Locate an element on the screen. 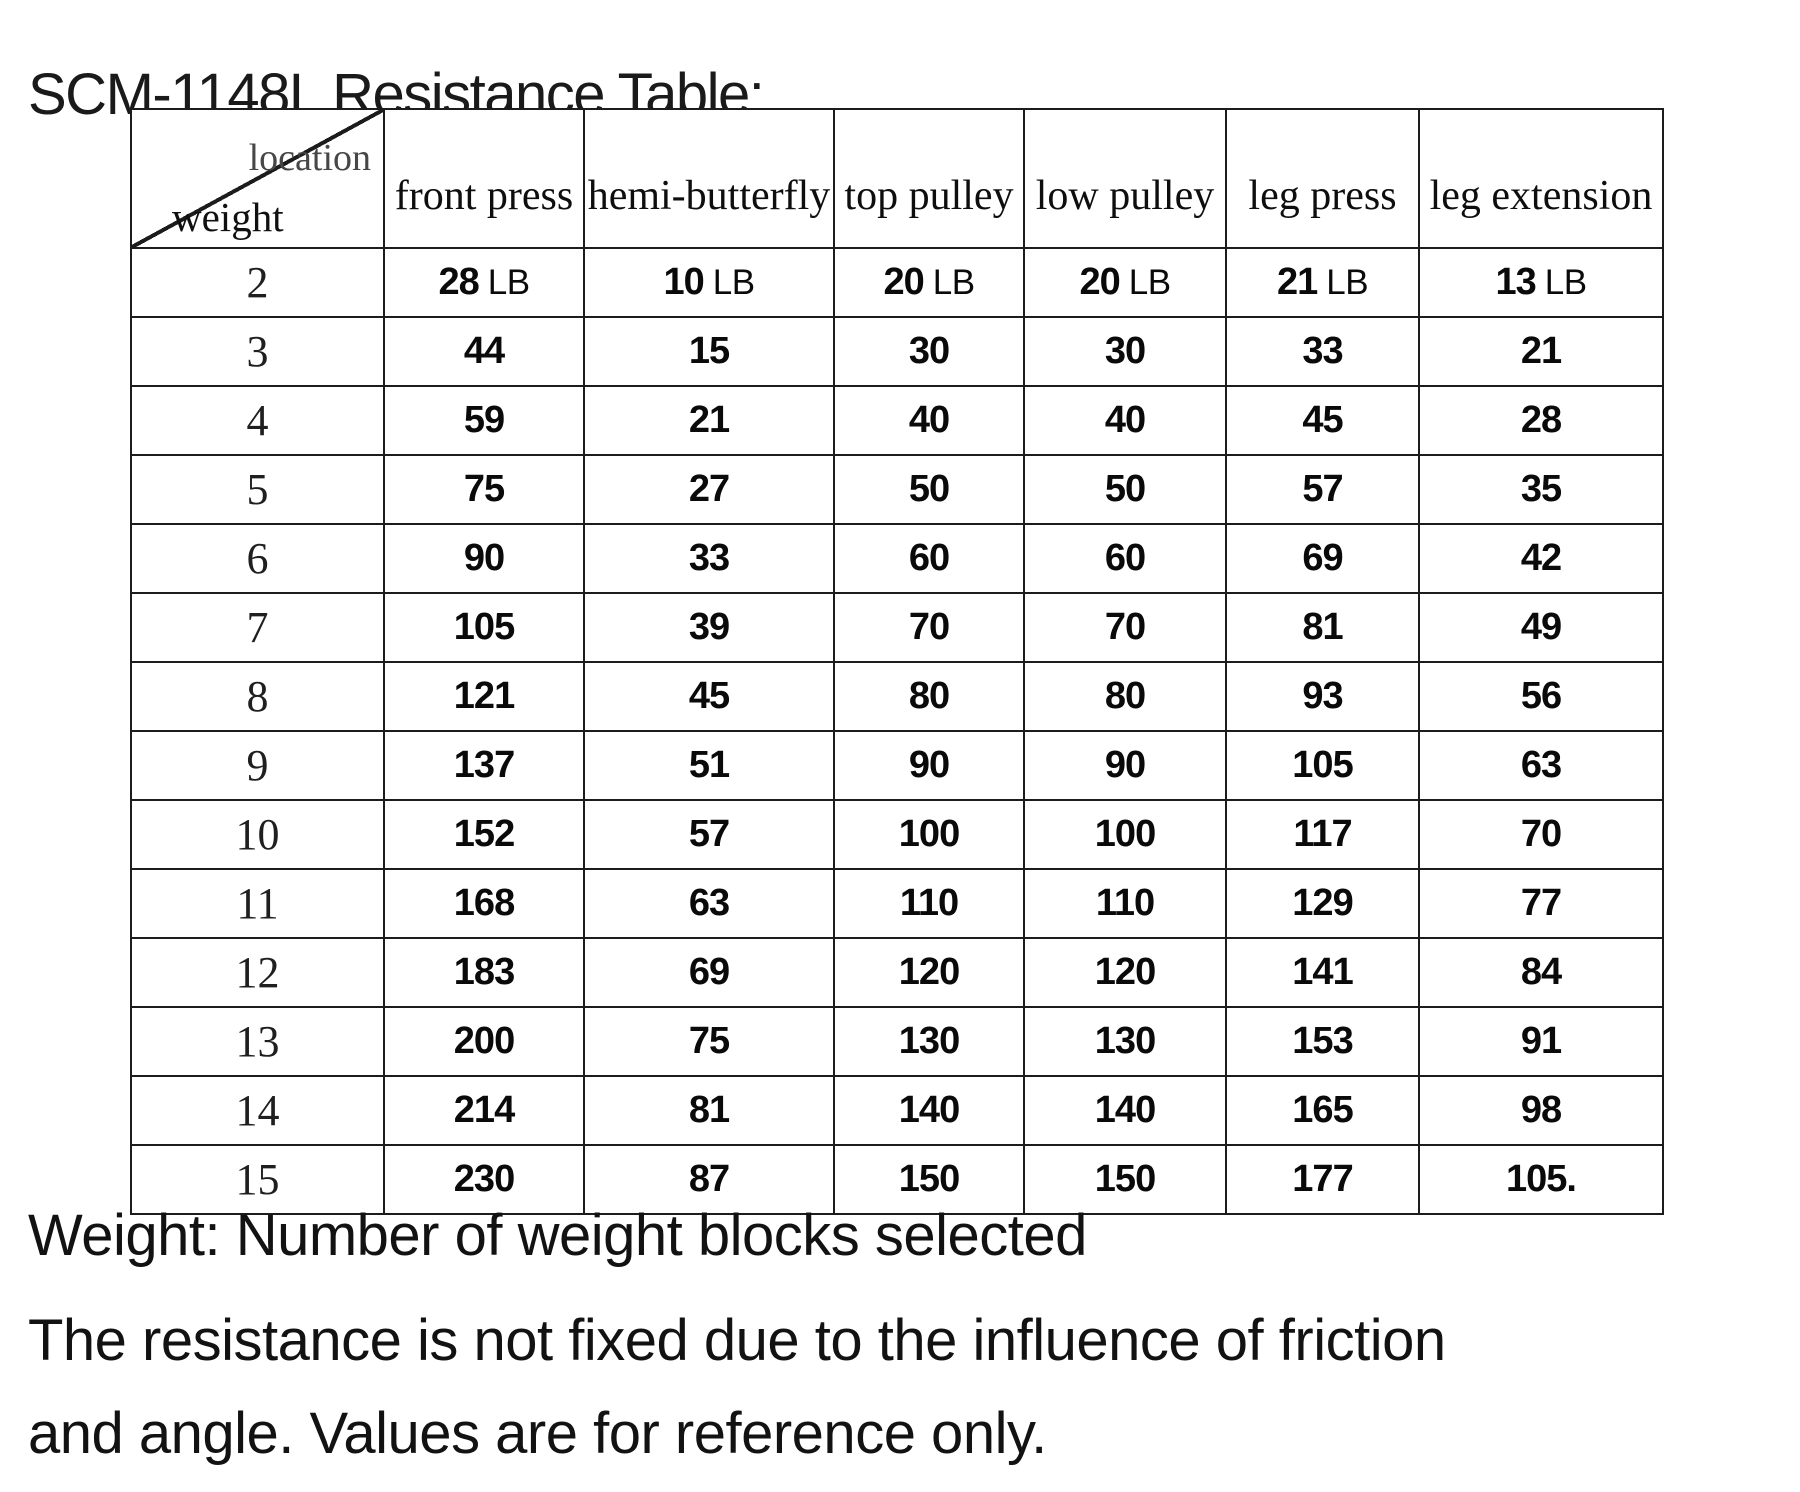 The image size is (1800, 1492). resistance-value: 59 is located at coordinates (484, 420).